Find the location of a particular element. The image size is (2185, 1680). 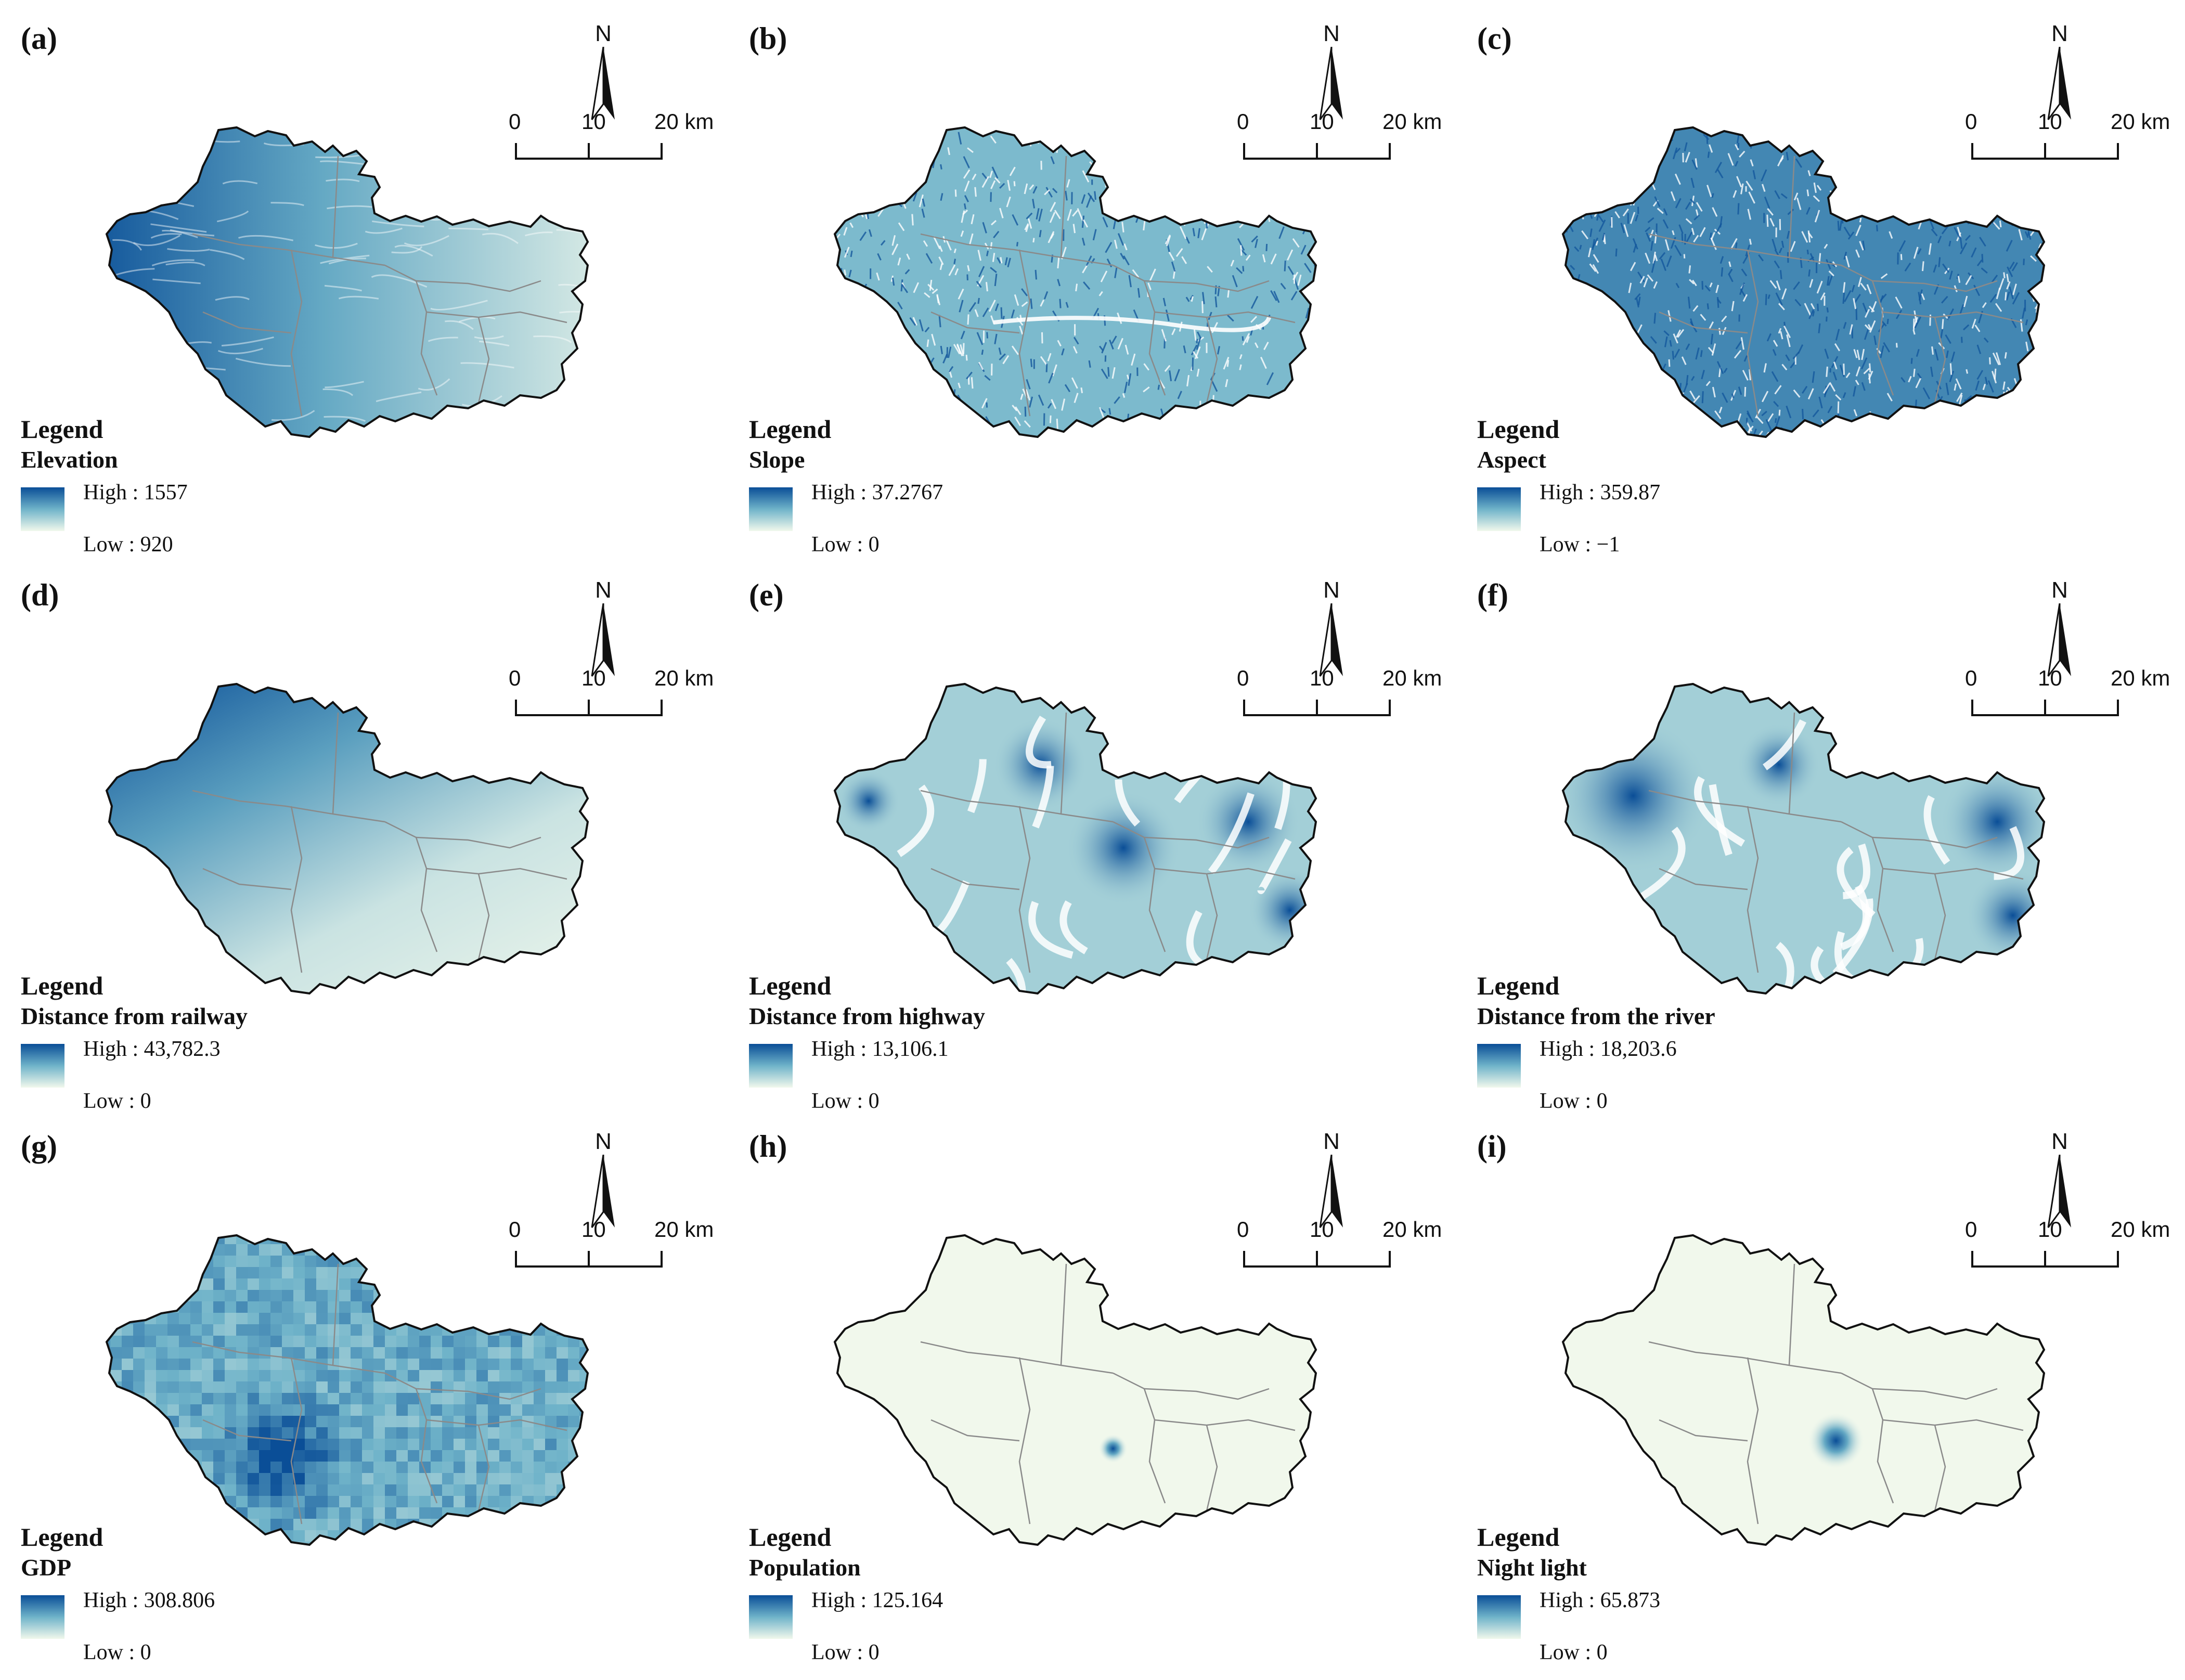

legend-high-value: High : 308.806 is located at coordinates (149, 1600).